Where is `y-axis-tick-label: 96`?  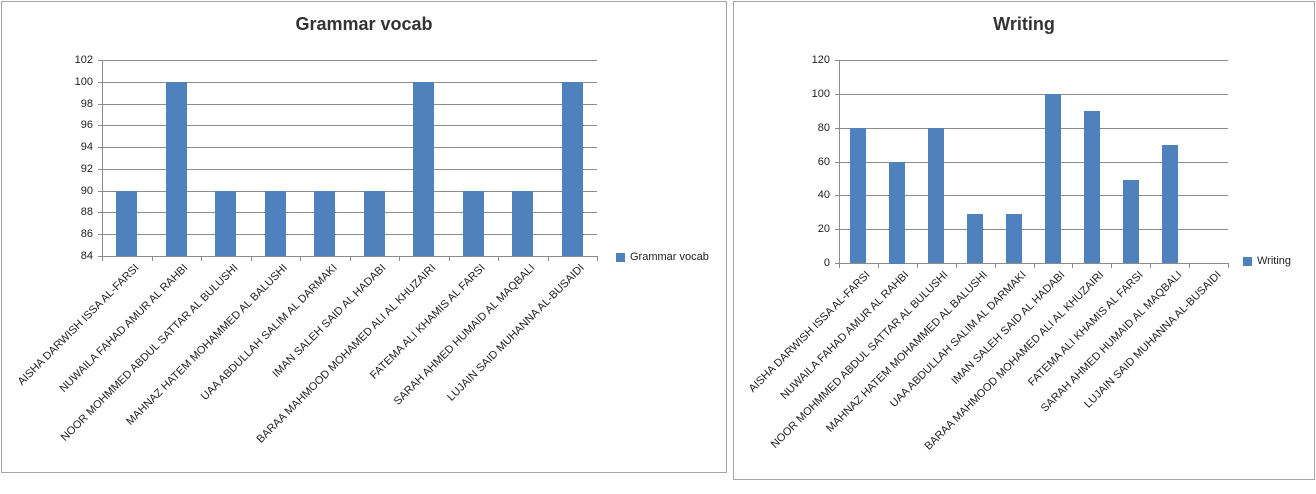 y-axis-tick-label: 96 is located at coordinates (86, 125).